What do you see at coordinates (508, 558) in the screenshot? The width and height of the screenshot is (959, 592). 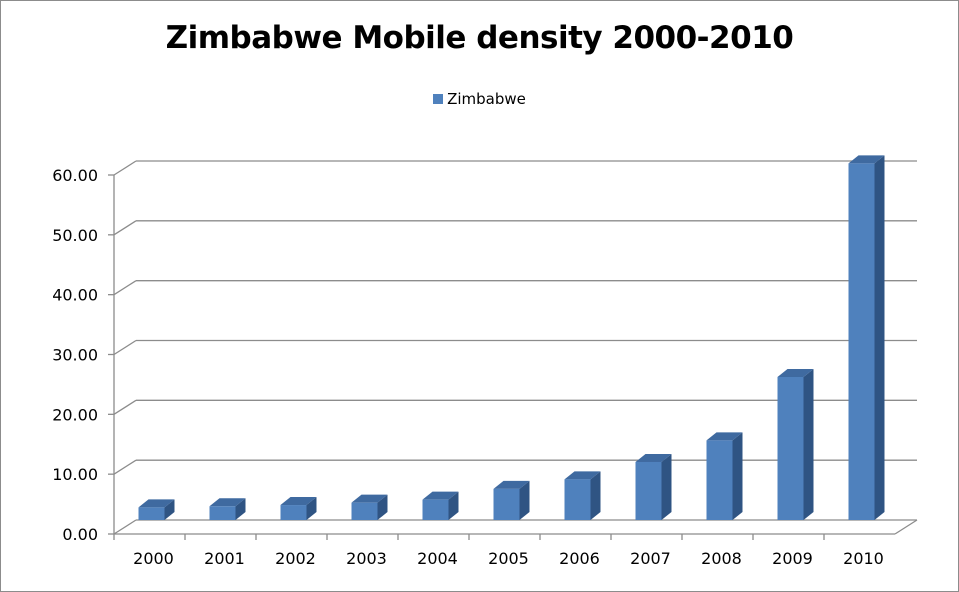 I see `x-tick-label: 2005` at bounding box center [508, 558].